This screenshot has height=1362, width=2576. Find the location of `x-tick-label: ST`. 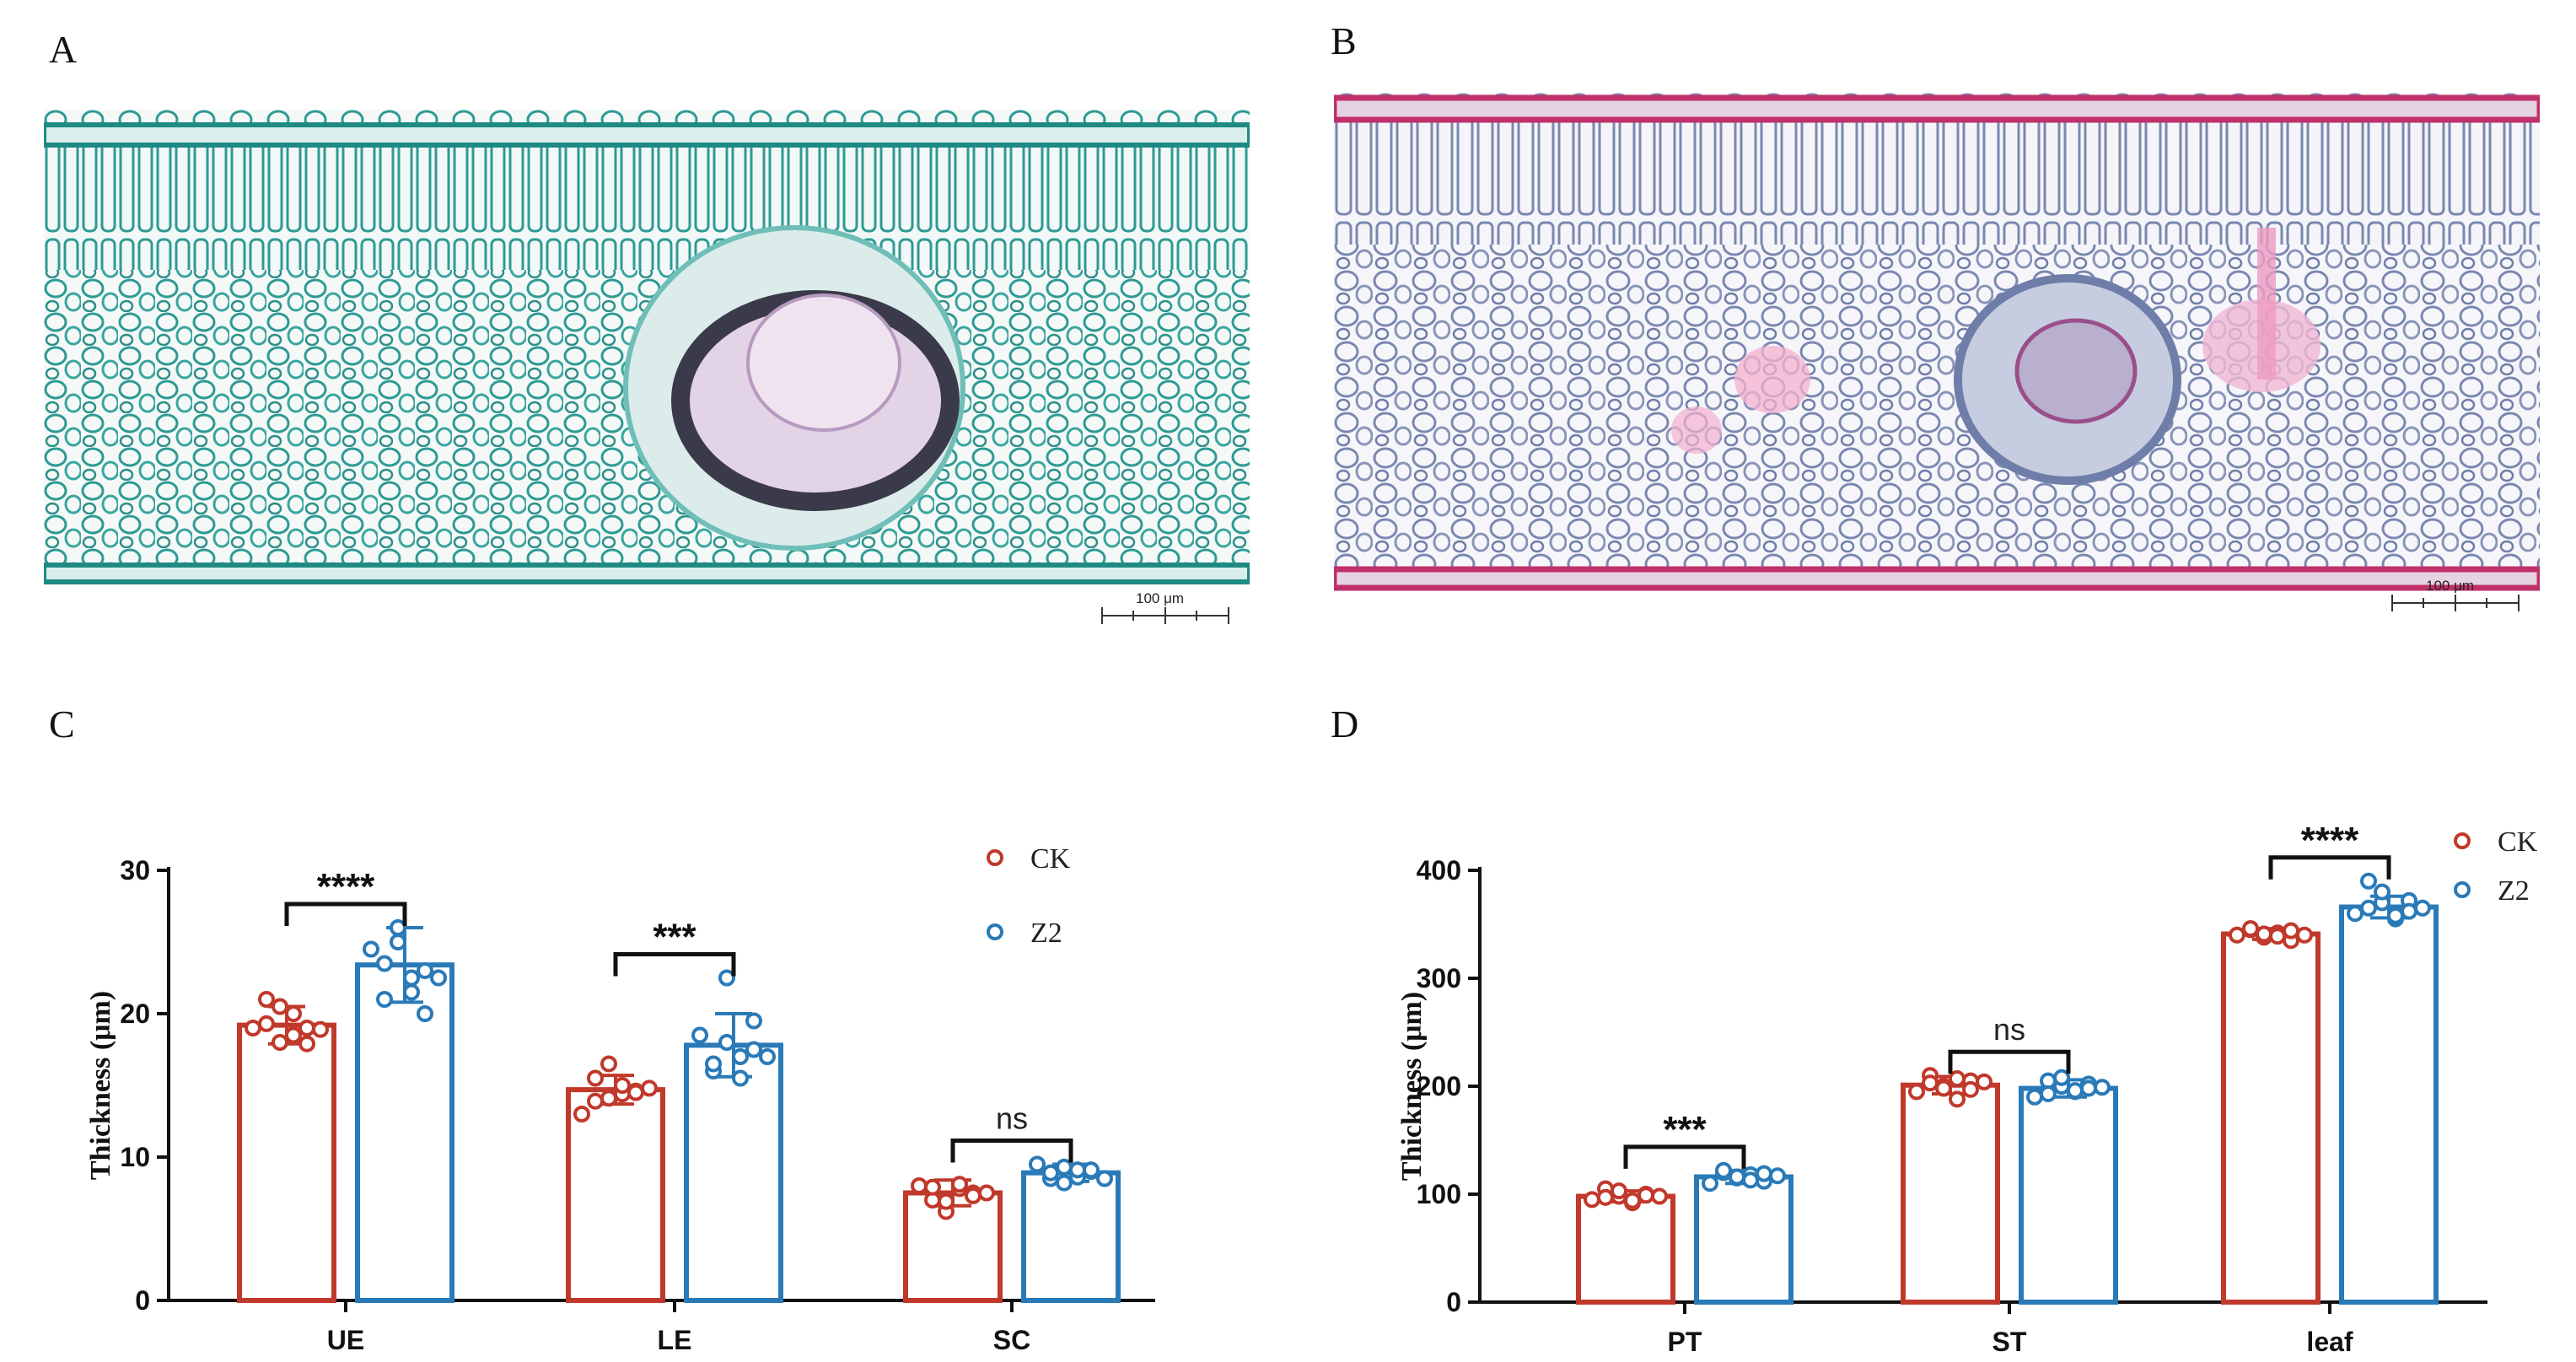

x-tick-label: ST is located at coordinates (2010, 1342).